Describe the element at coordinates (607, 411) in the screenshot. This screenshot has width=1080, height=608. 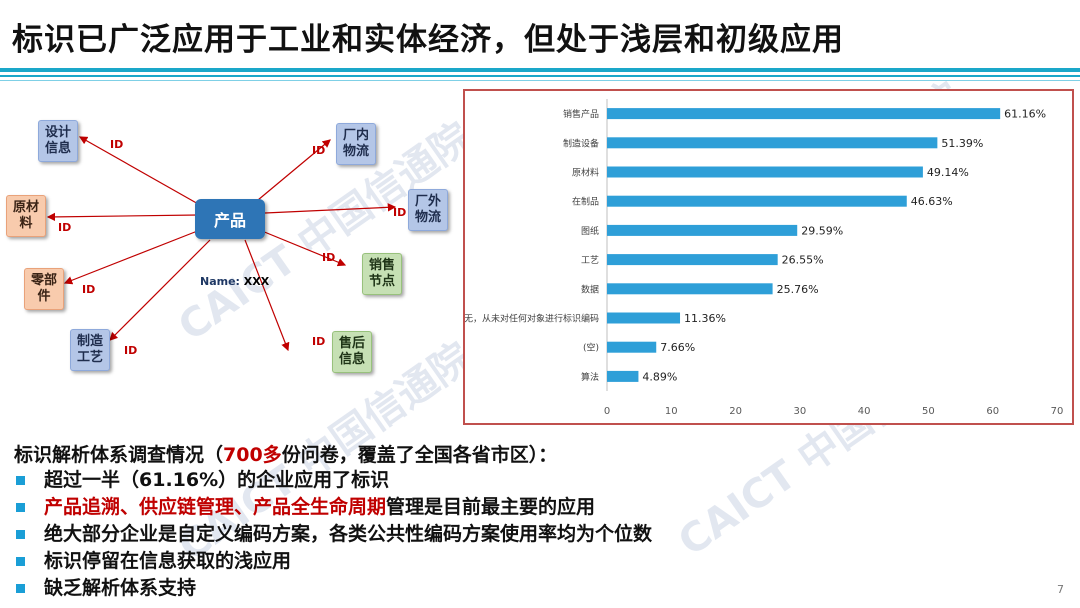
I see `x-tick-label: 0` at that location.